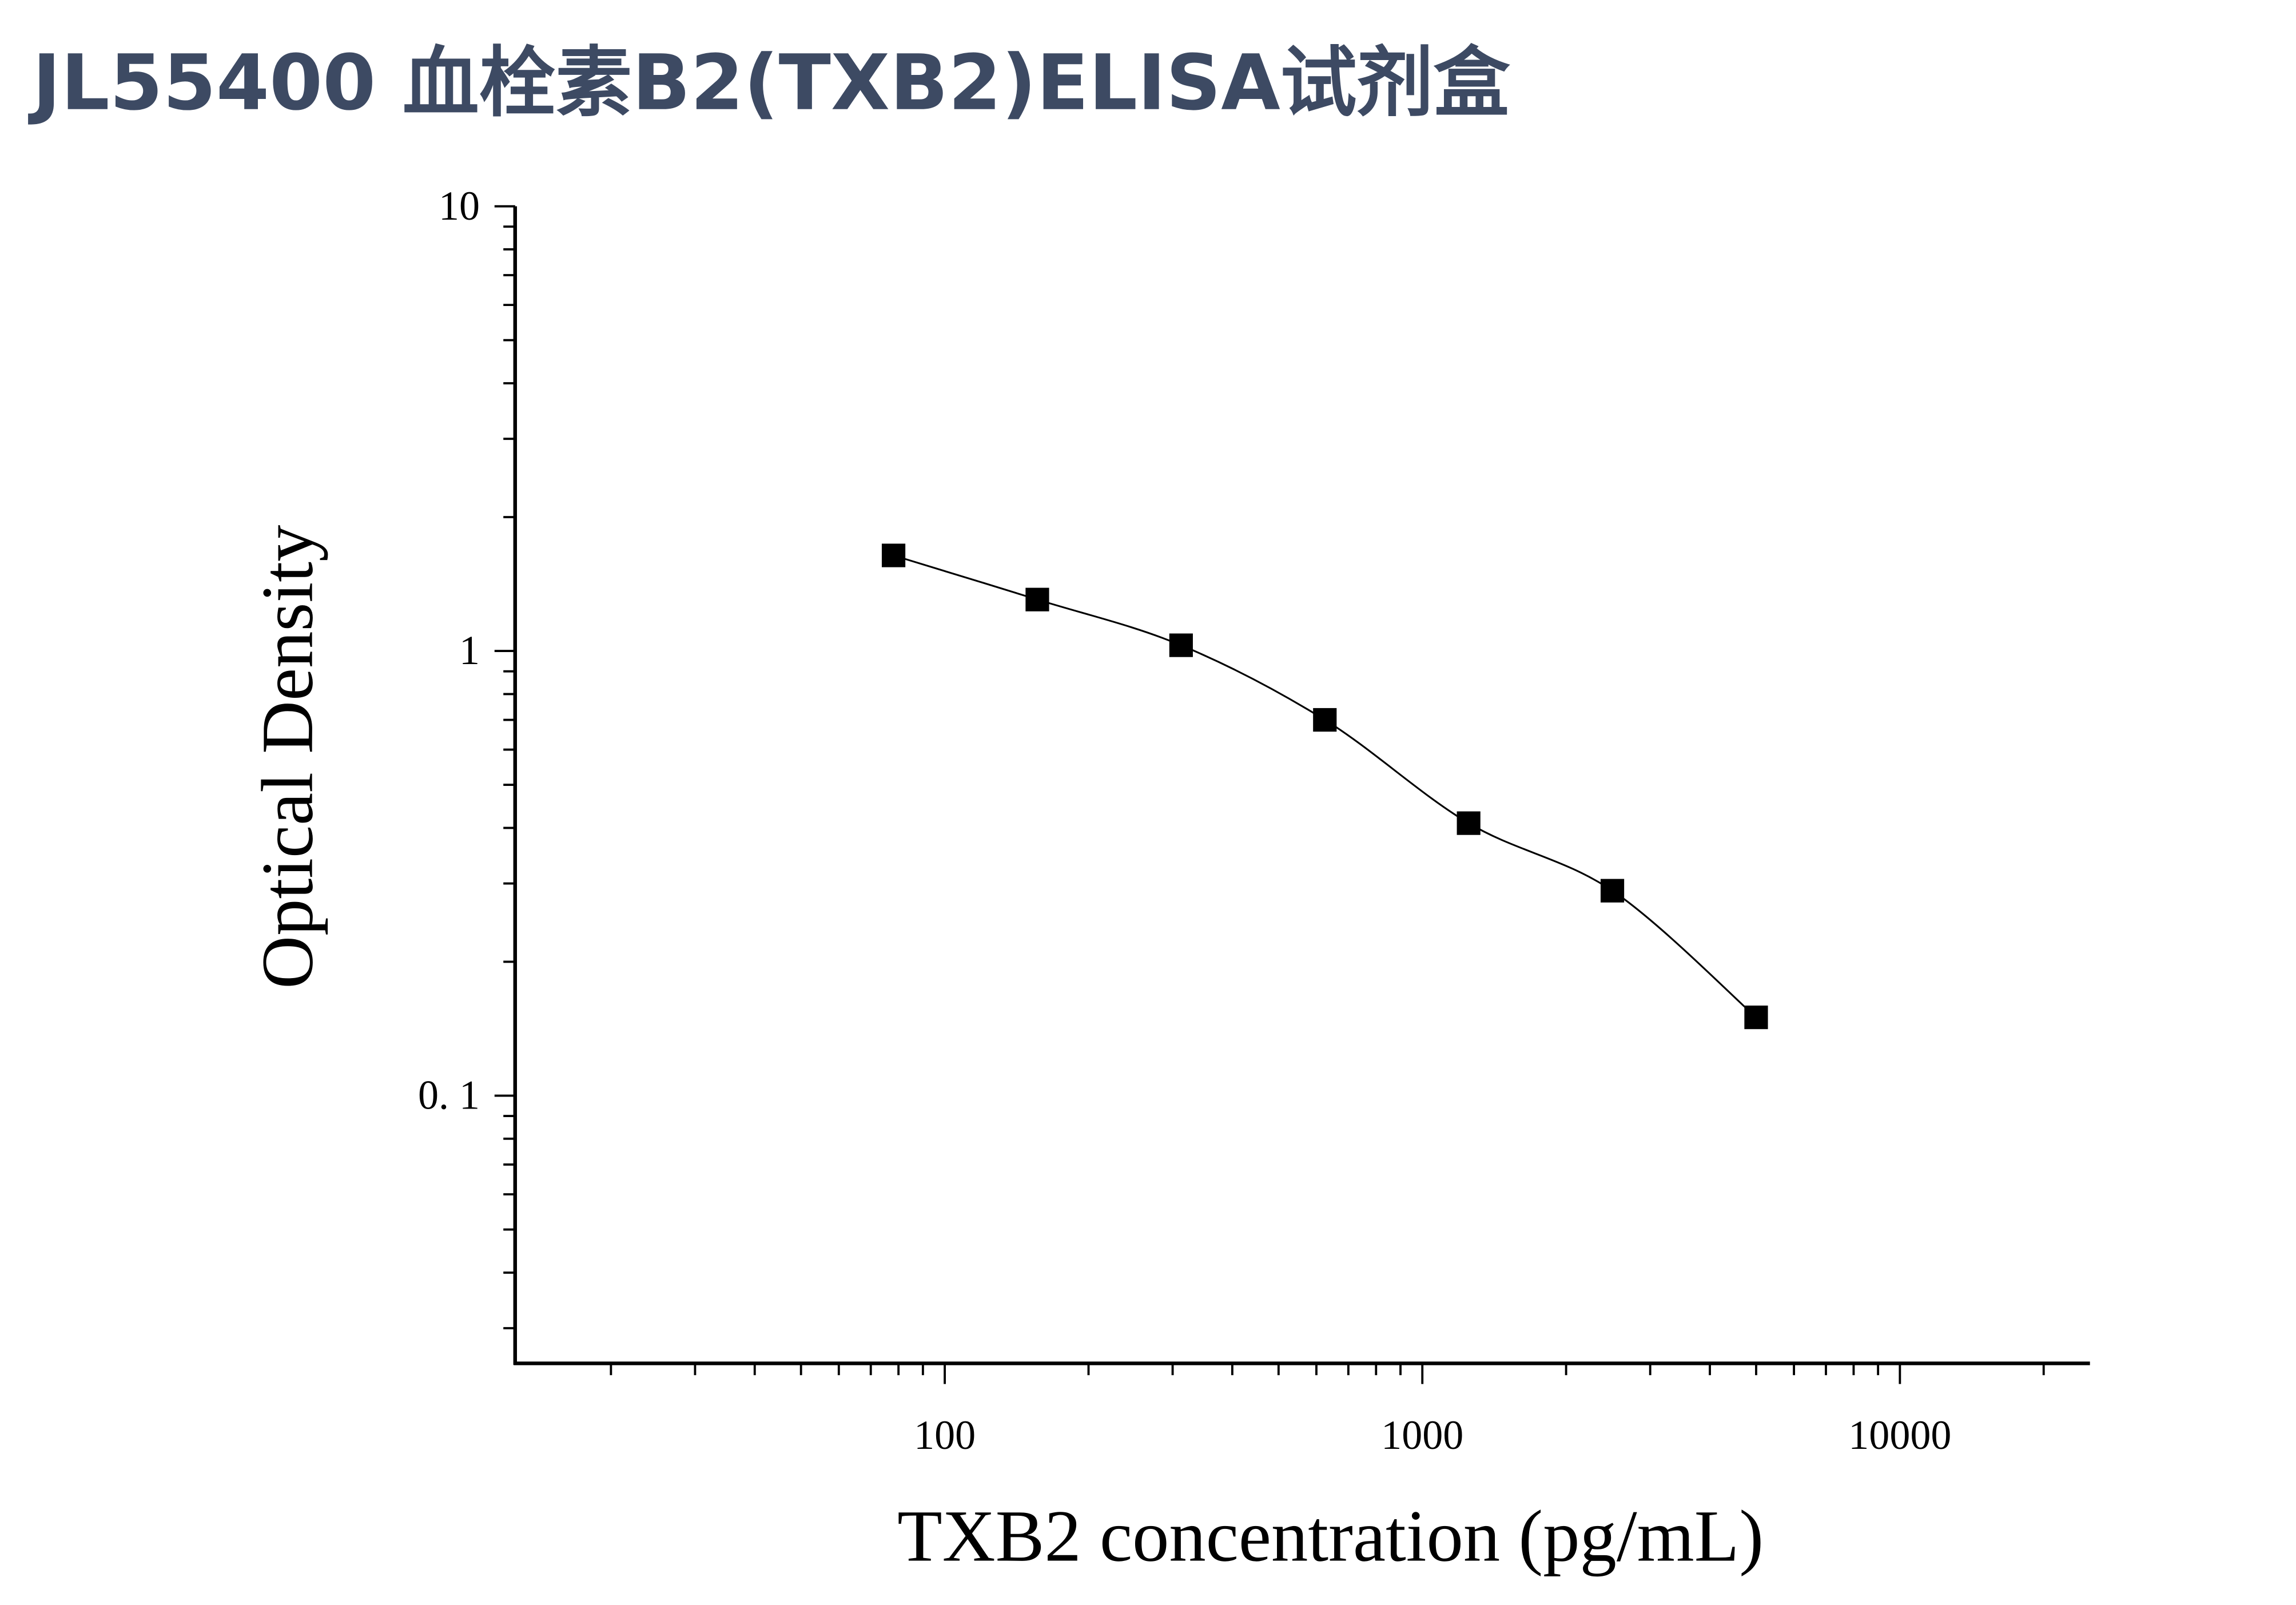  Describe the element at coordinates (1330, 1535) in the screenshot. I see `x-axis-label: TXB2 concentration (pg/mL)` at that location.